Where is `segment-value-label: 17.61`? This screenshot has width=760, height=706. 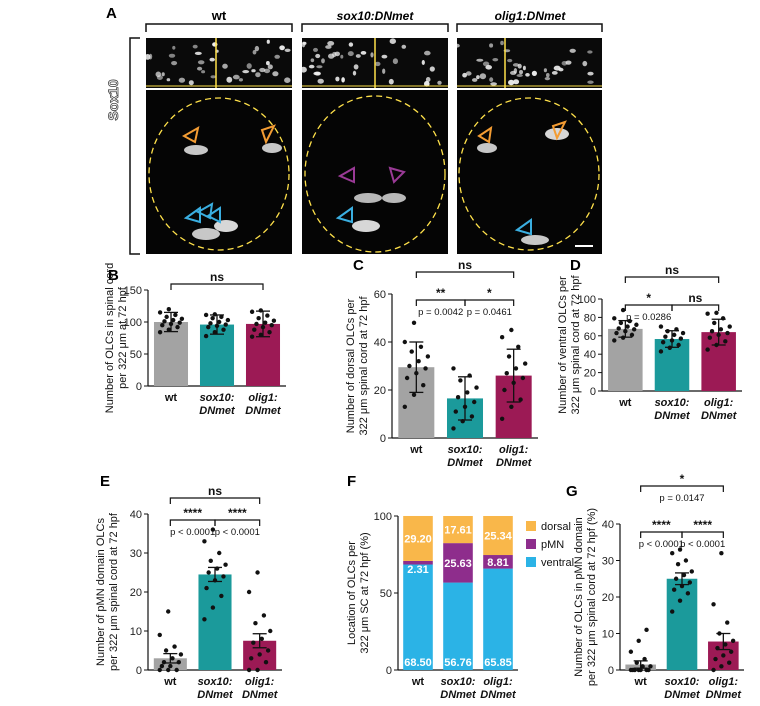
segment-value-label: 17.61 is located at coordinates (458, 531).